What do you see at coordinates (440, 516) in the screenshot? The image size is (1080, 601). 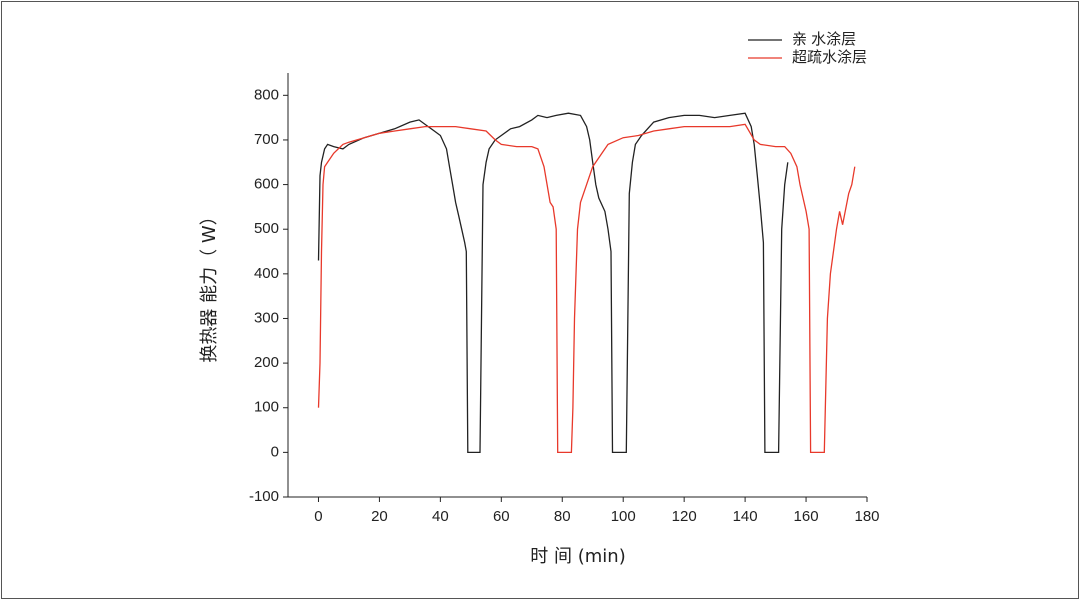 I see `x-tick-label: 40` at bounding box center [440, 516].